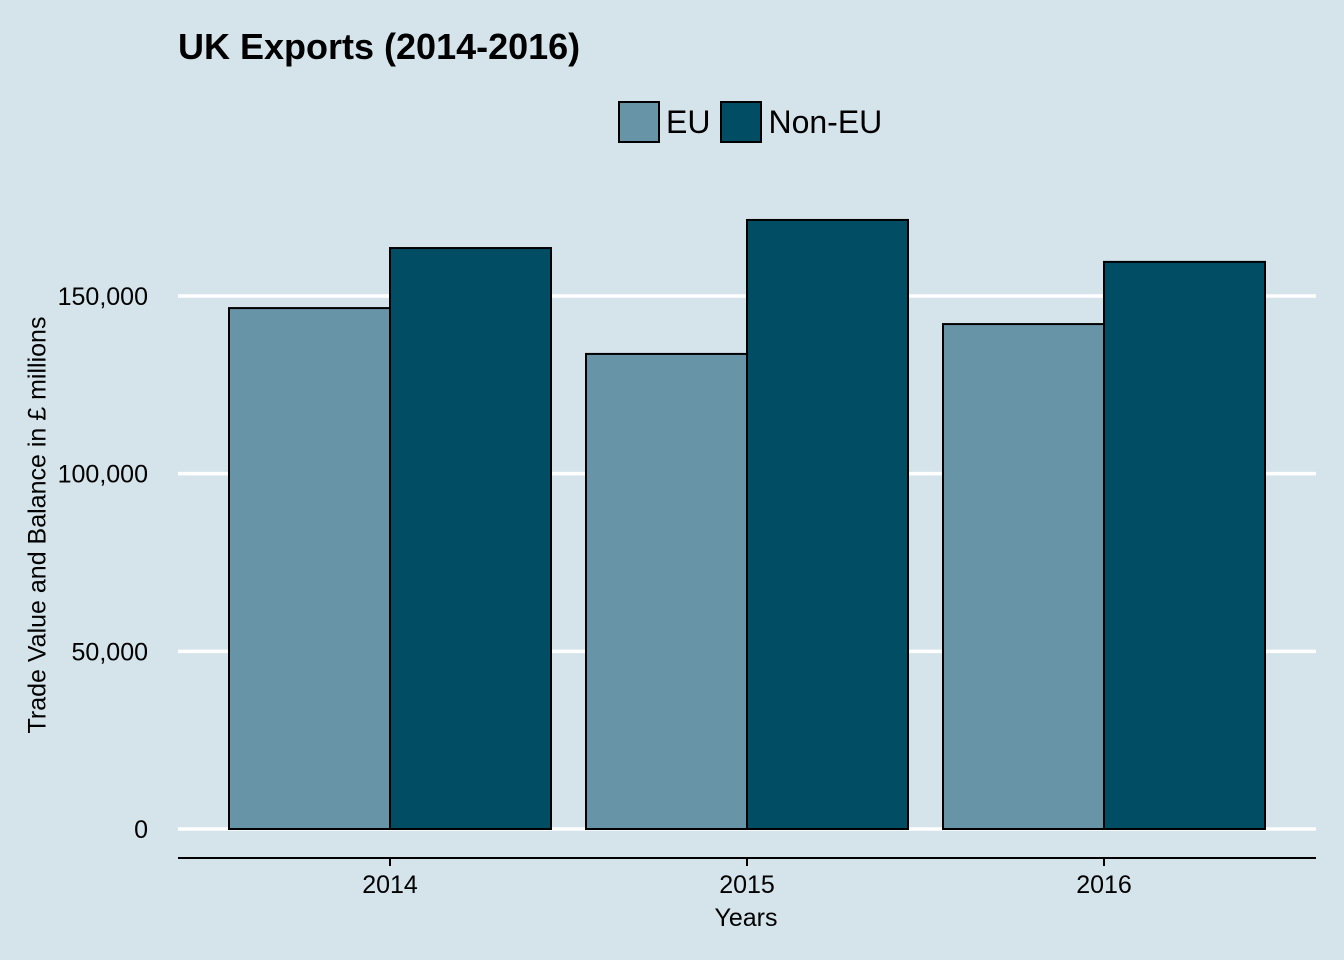 This screenshot has height=960, width=1344. Describe the element at coordinates (103, 475) in the screenshot. I see `y-tick-label: 100,000` at that location.